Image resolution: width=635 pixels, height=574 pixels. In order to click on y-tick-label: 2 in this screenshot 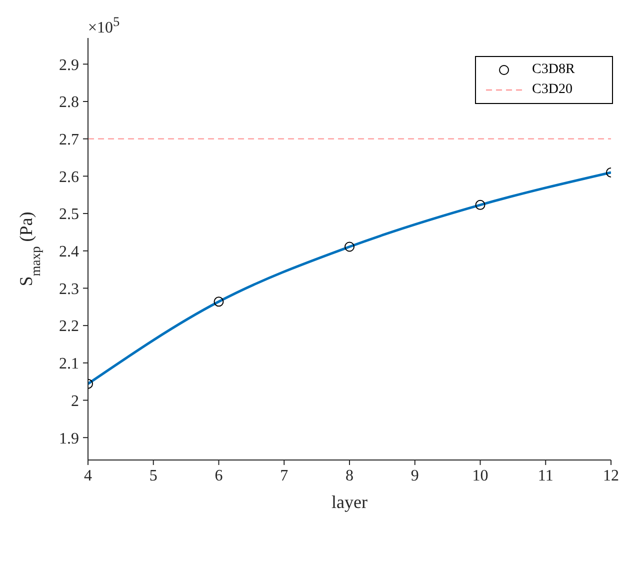, I will do `click(75, 401)`.